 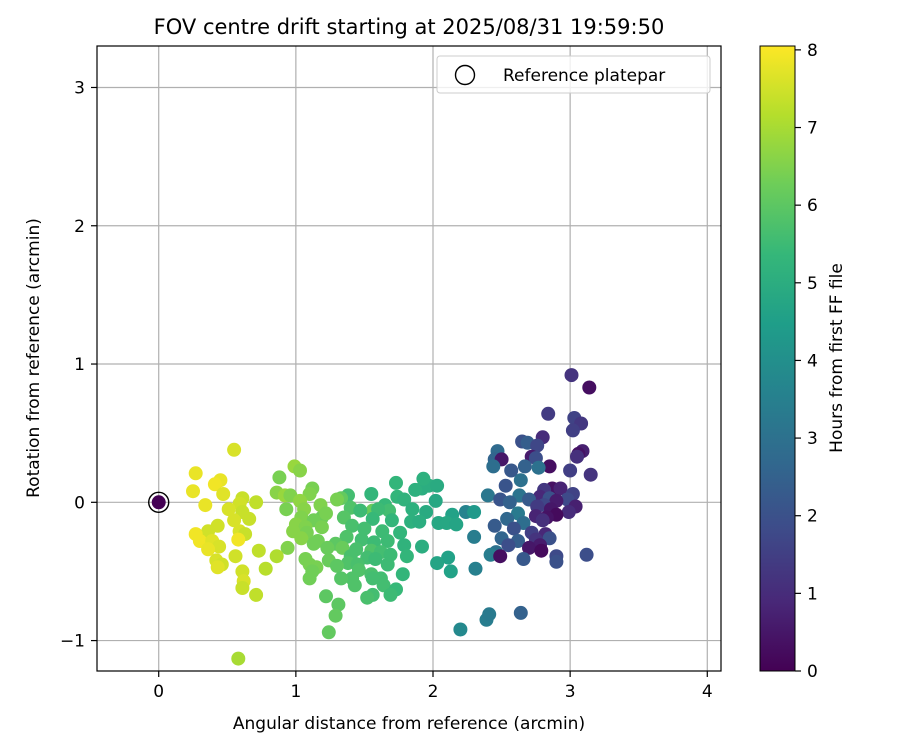 What do you see at coordinates (295, 692) in the screenshot?
I see `x-tick-label: 1` at bounding box center [295, 692].